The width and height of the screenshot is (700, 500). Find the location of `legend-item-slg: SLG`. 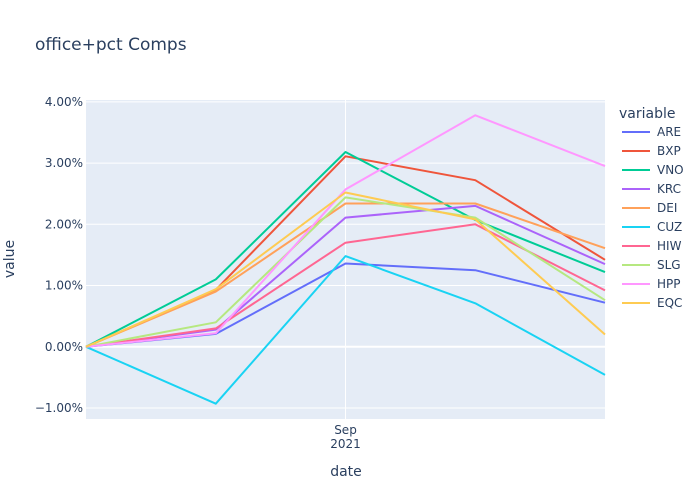

legend-item-slg: SLG is located at coordinates (651, 265).